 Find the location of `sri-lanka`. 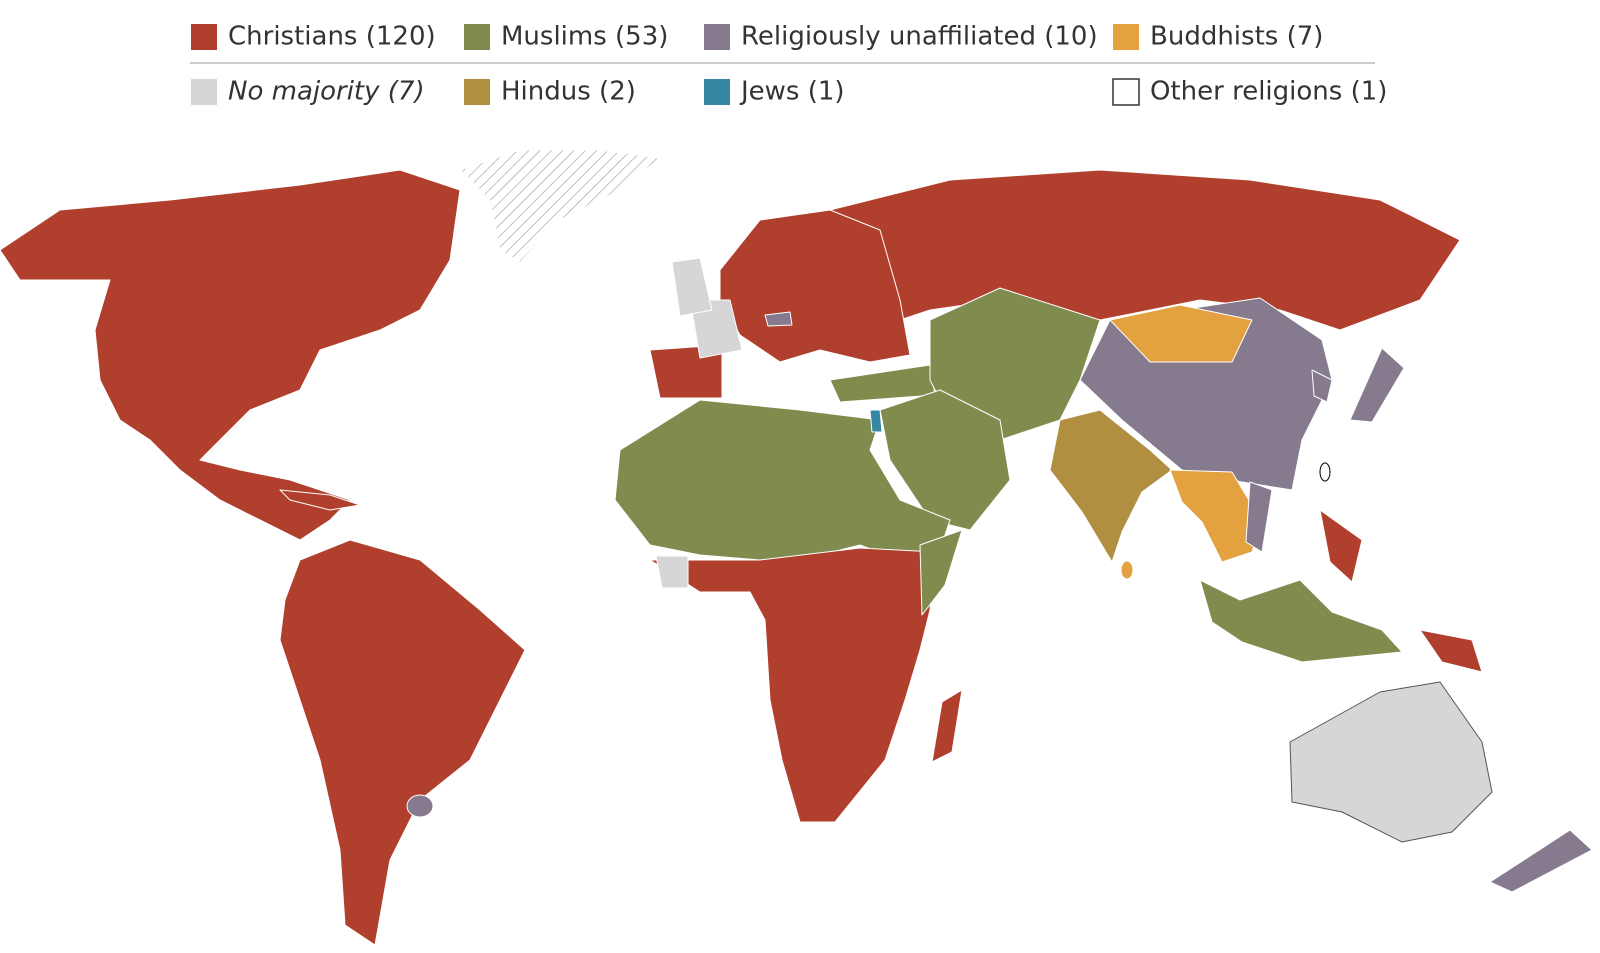

sri-lanka is located at coordinates (1127, 570).